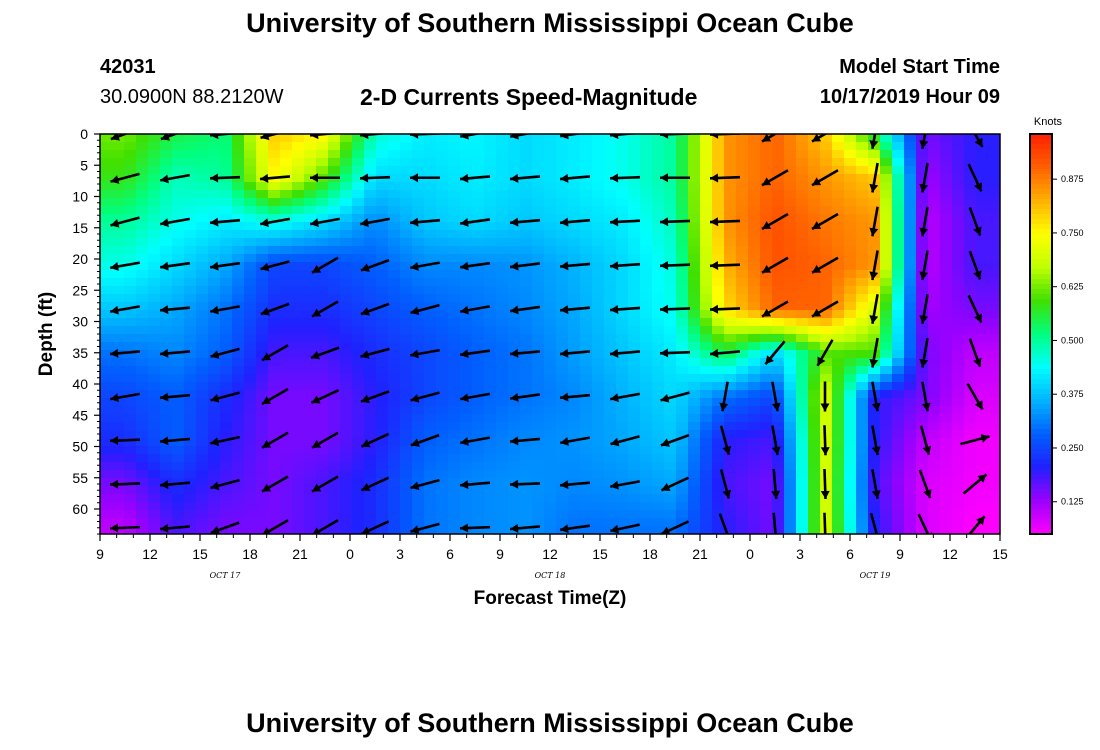 Image resolution: width=1100 pixels, height=750 pixels. Describe the element at coordinates (909, 97) in the screenshot. I see `model-start-value: 10/17/2019 Hour 09` at that location.